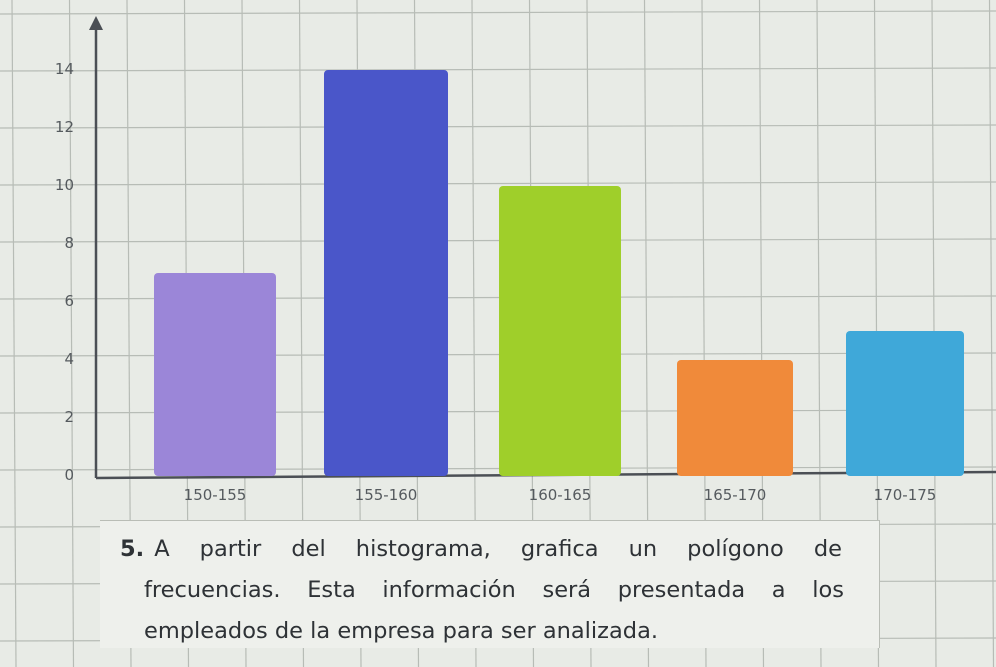 Image resolution: width=996 pixels, height=667 pixels. What do you see at coordinates (69, 475) in the screenshot?
I see `y-tick-label: 0` at bounding box center [69, 475].